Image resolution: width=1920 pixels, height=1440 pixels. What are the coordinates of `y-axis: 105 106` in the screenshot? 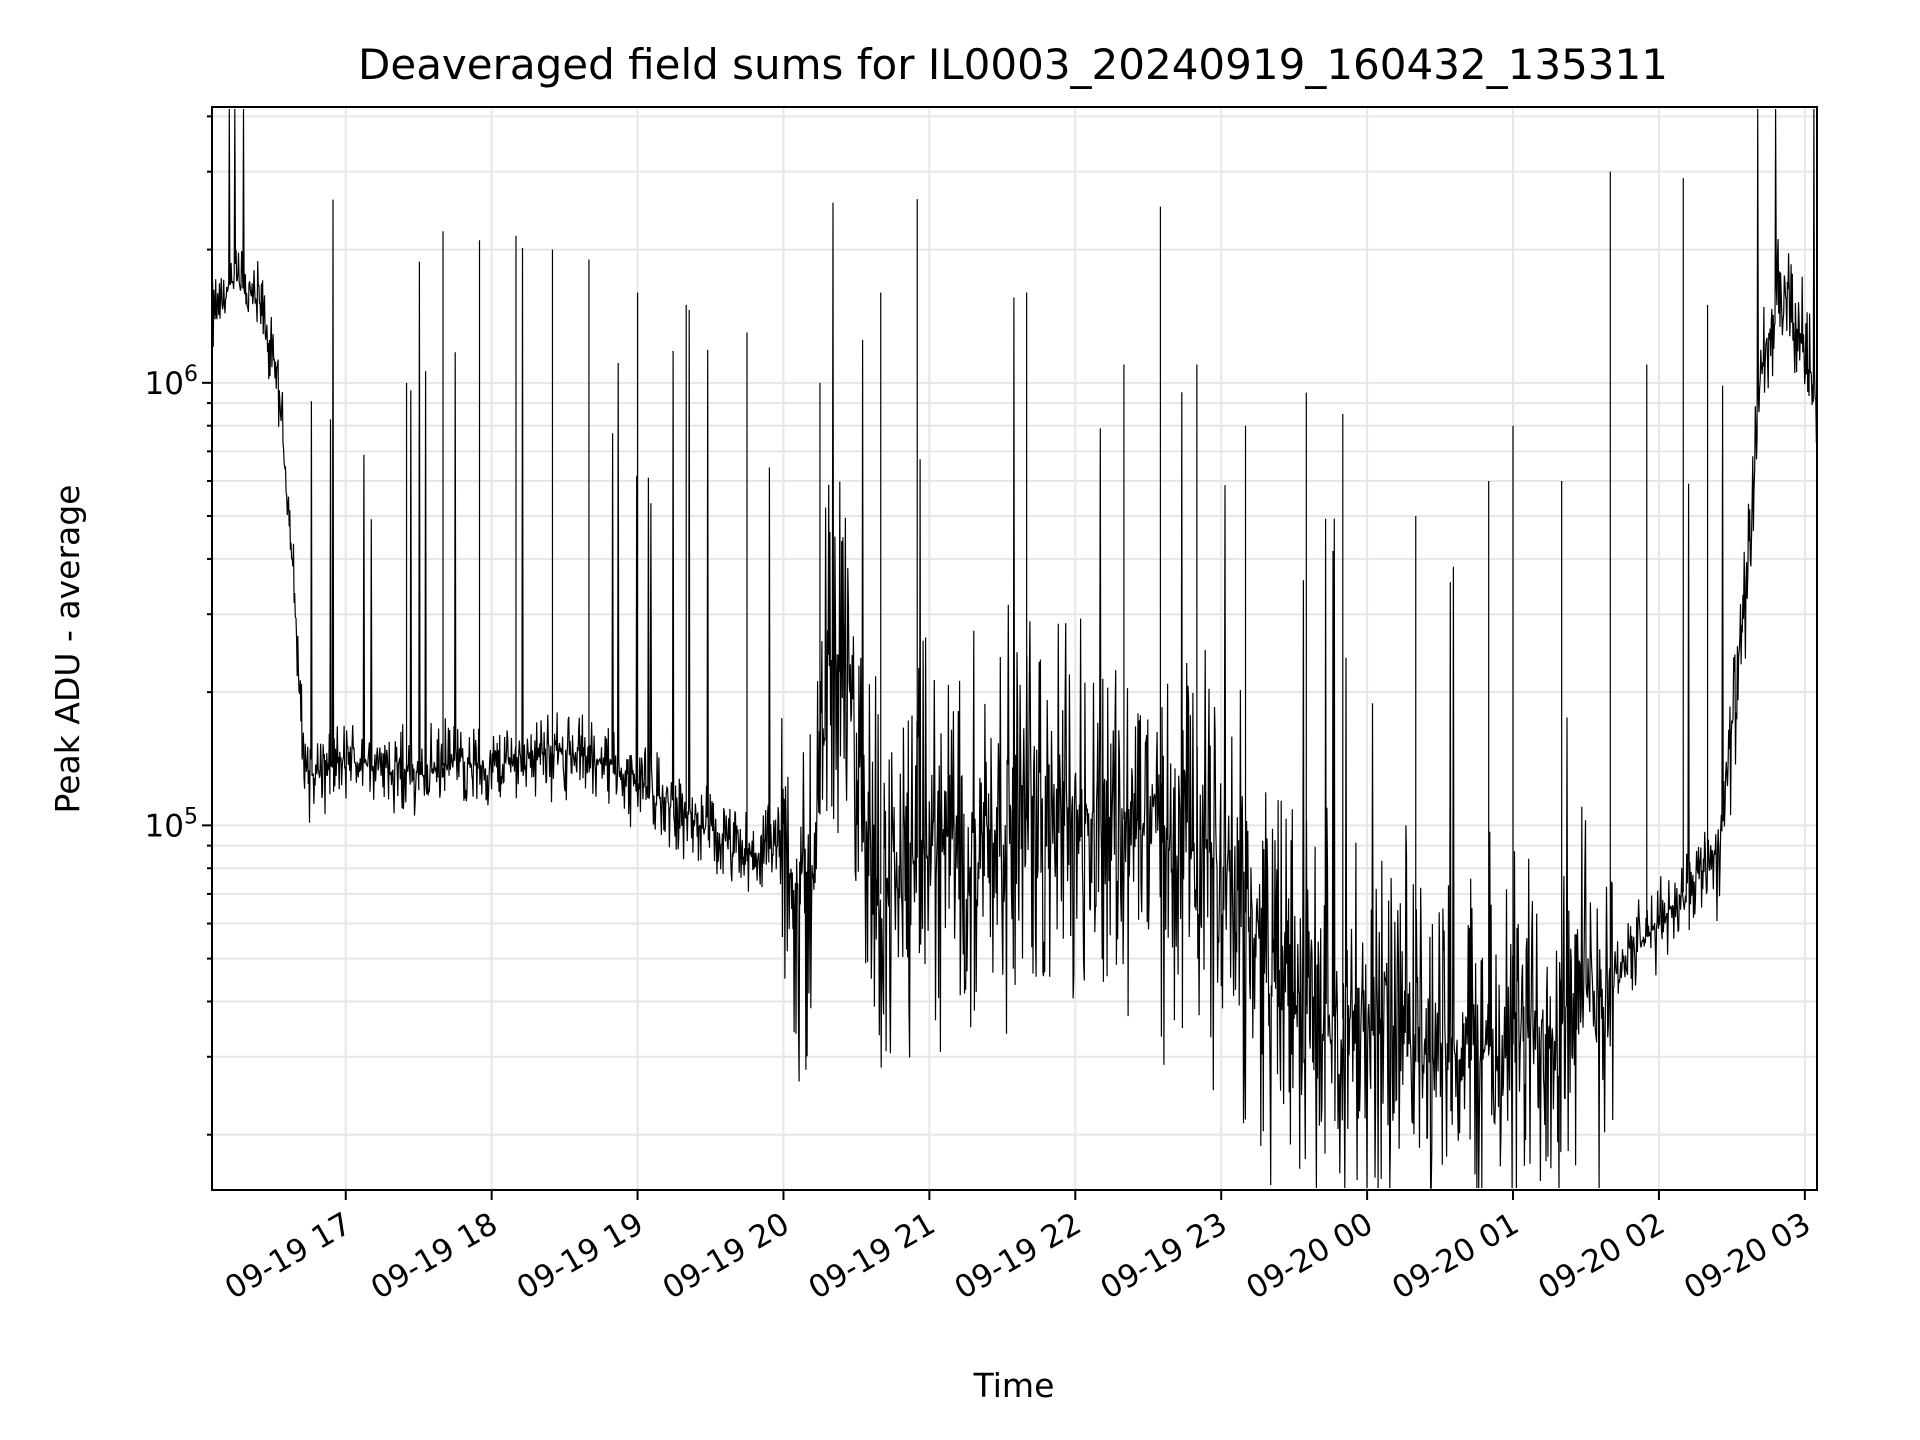 It's located at (178, 625).